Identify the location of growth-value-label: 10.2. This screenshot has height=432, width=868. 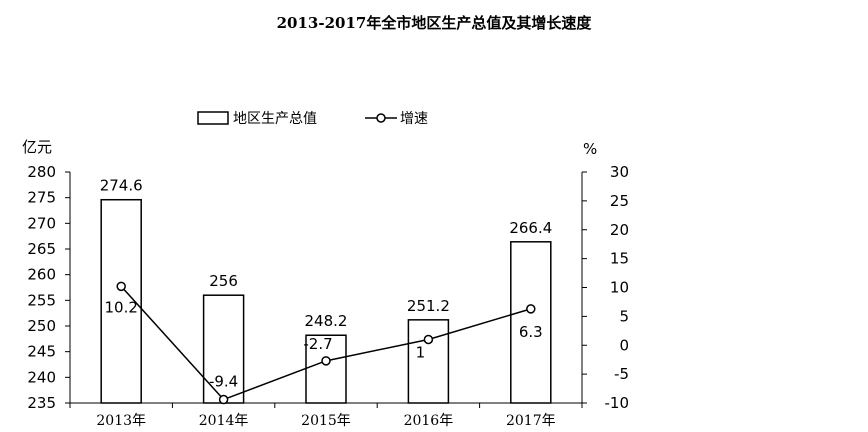
(120, 307).